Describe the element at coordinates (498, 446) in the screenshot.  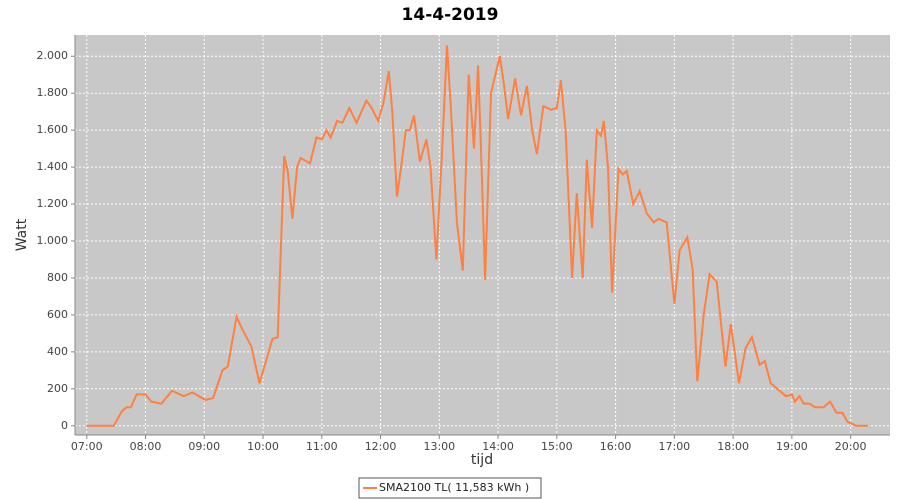
I see `x-tick-label: 14:00` at that location.